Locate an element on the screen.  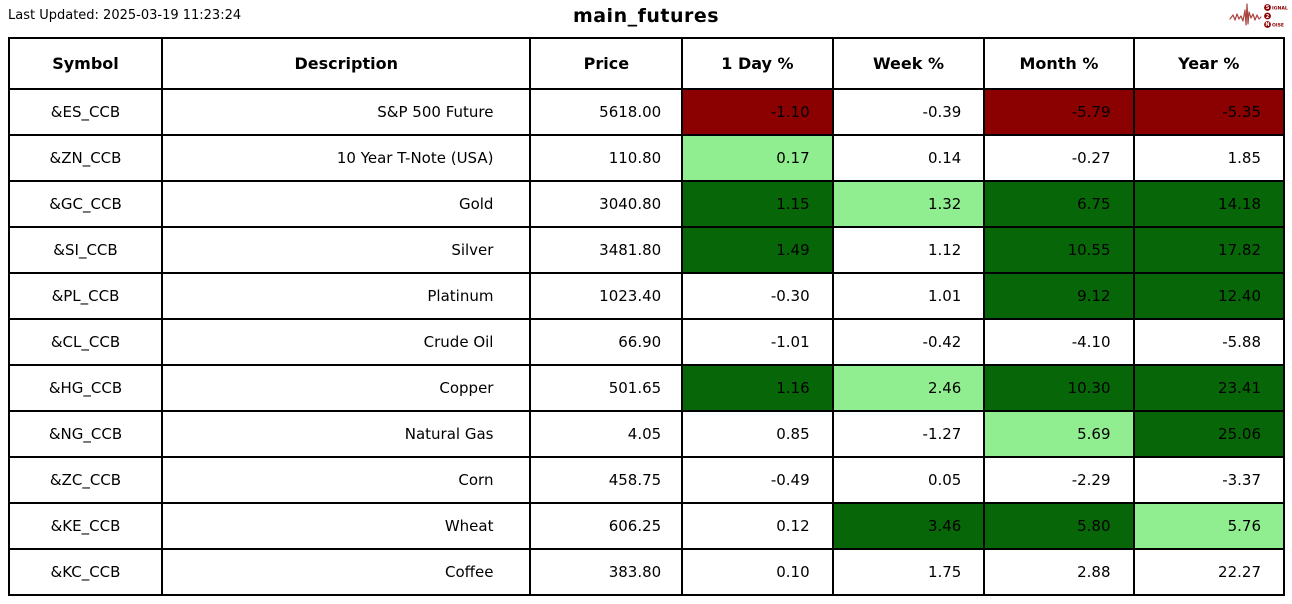
month-pct-cell: 10.55 is located at coordinates (1059, 250).